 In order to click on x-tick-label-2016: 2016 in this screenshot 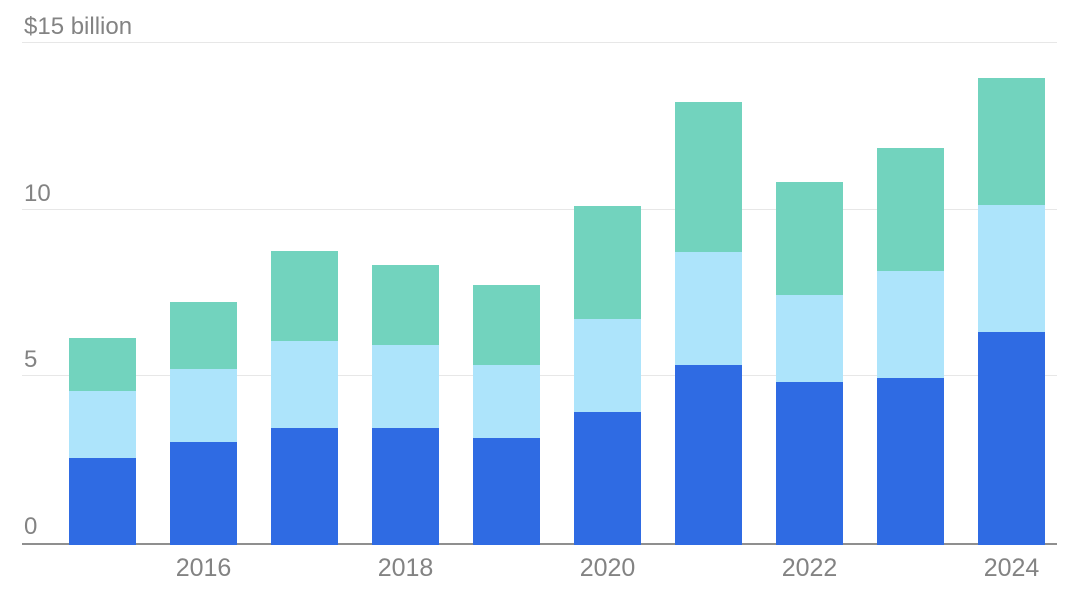, I will do `click(203, 568)`.